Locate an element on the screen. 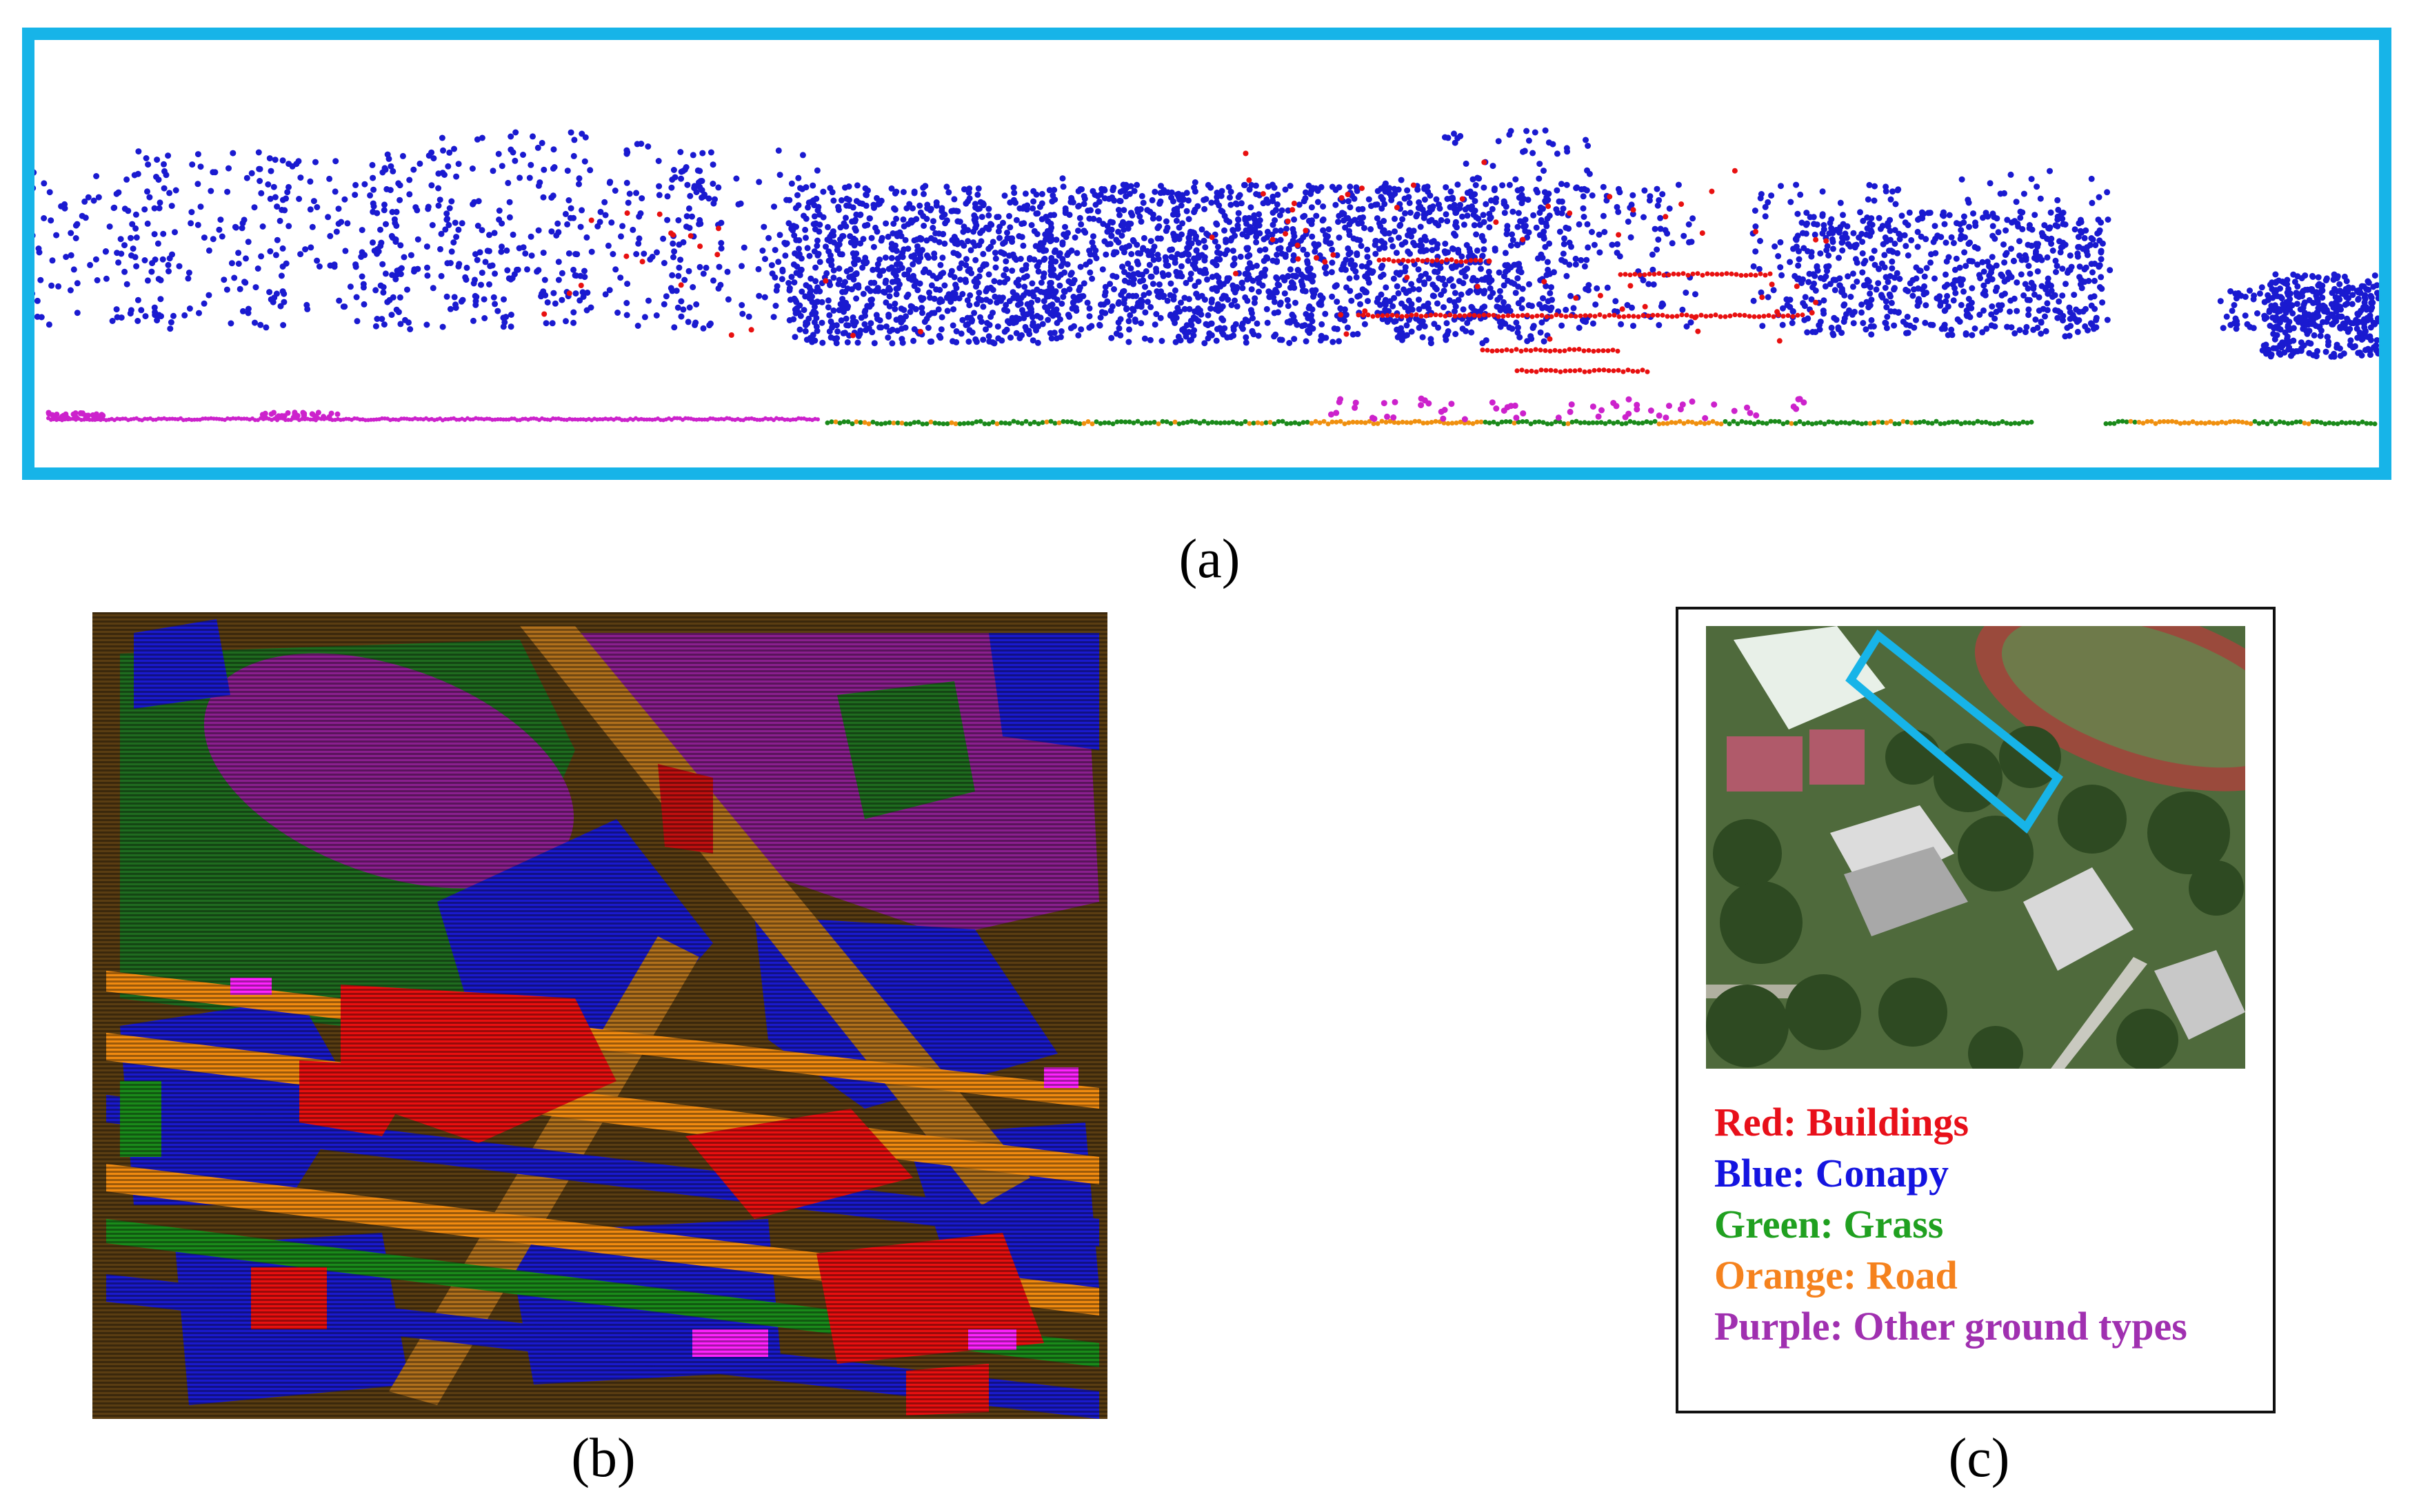 This screenshot has width=2419, height=1512. profile-location-box is located at coordinates (1954, 731).